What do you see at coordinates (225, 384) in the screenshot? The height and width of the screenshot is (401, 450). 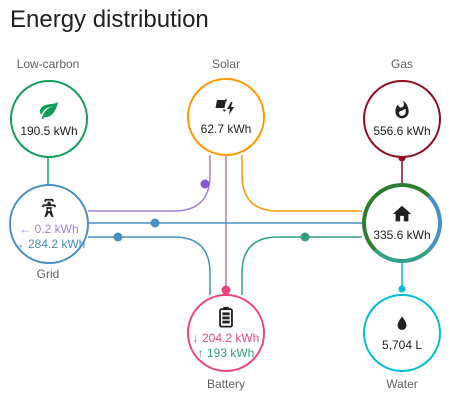 I see `battery-label: Battery` at bounding box center [225, 384].